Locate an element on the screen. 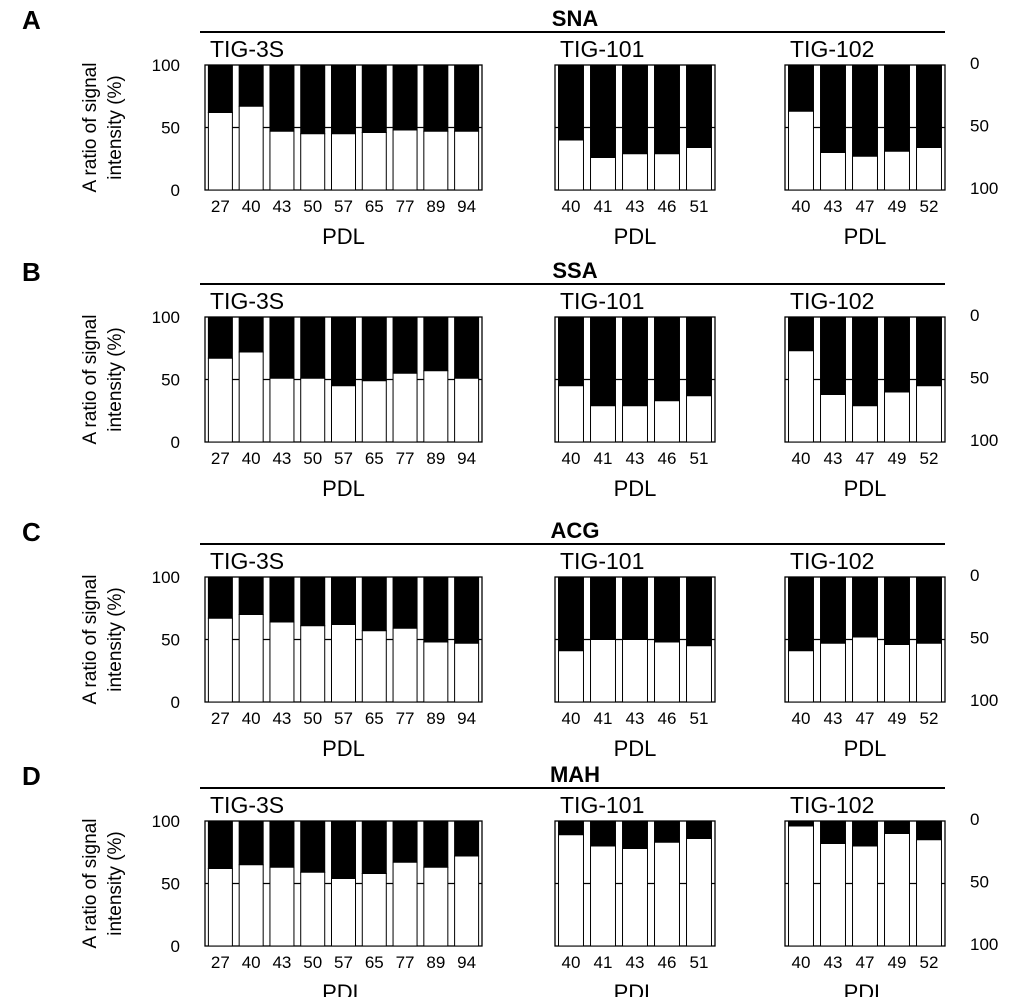 The height and width of the screenshot is (997, 1020). panel-d-right-tick: 0 is located at coordinates (974, 819).